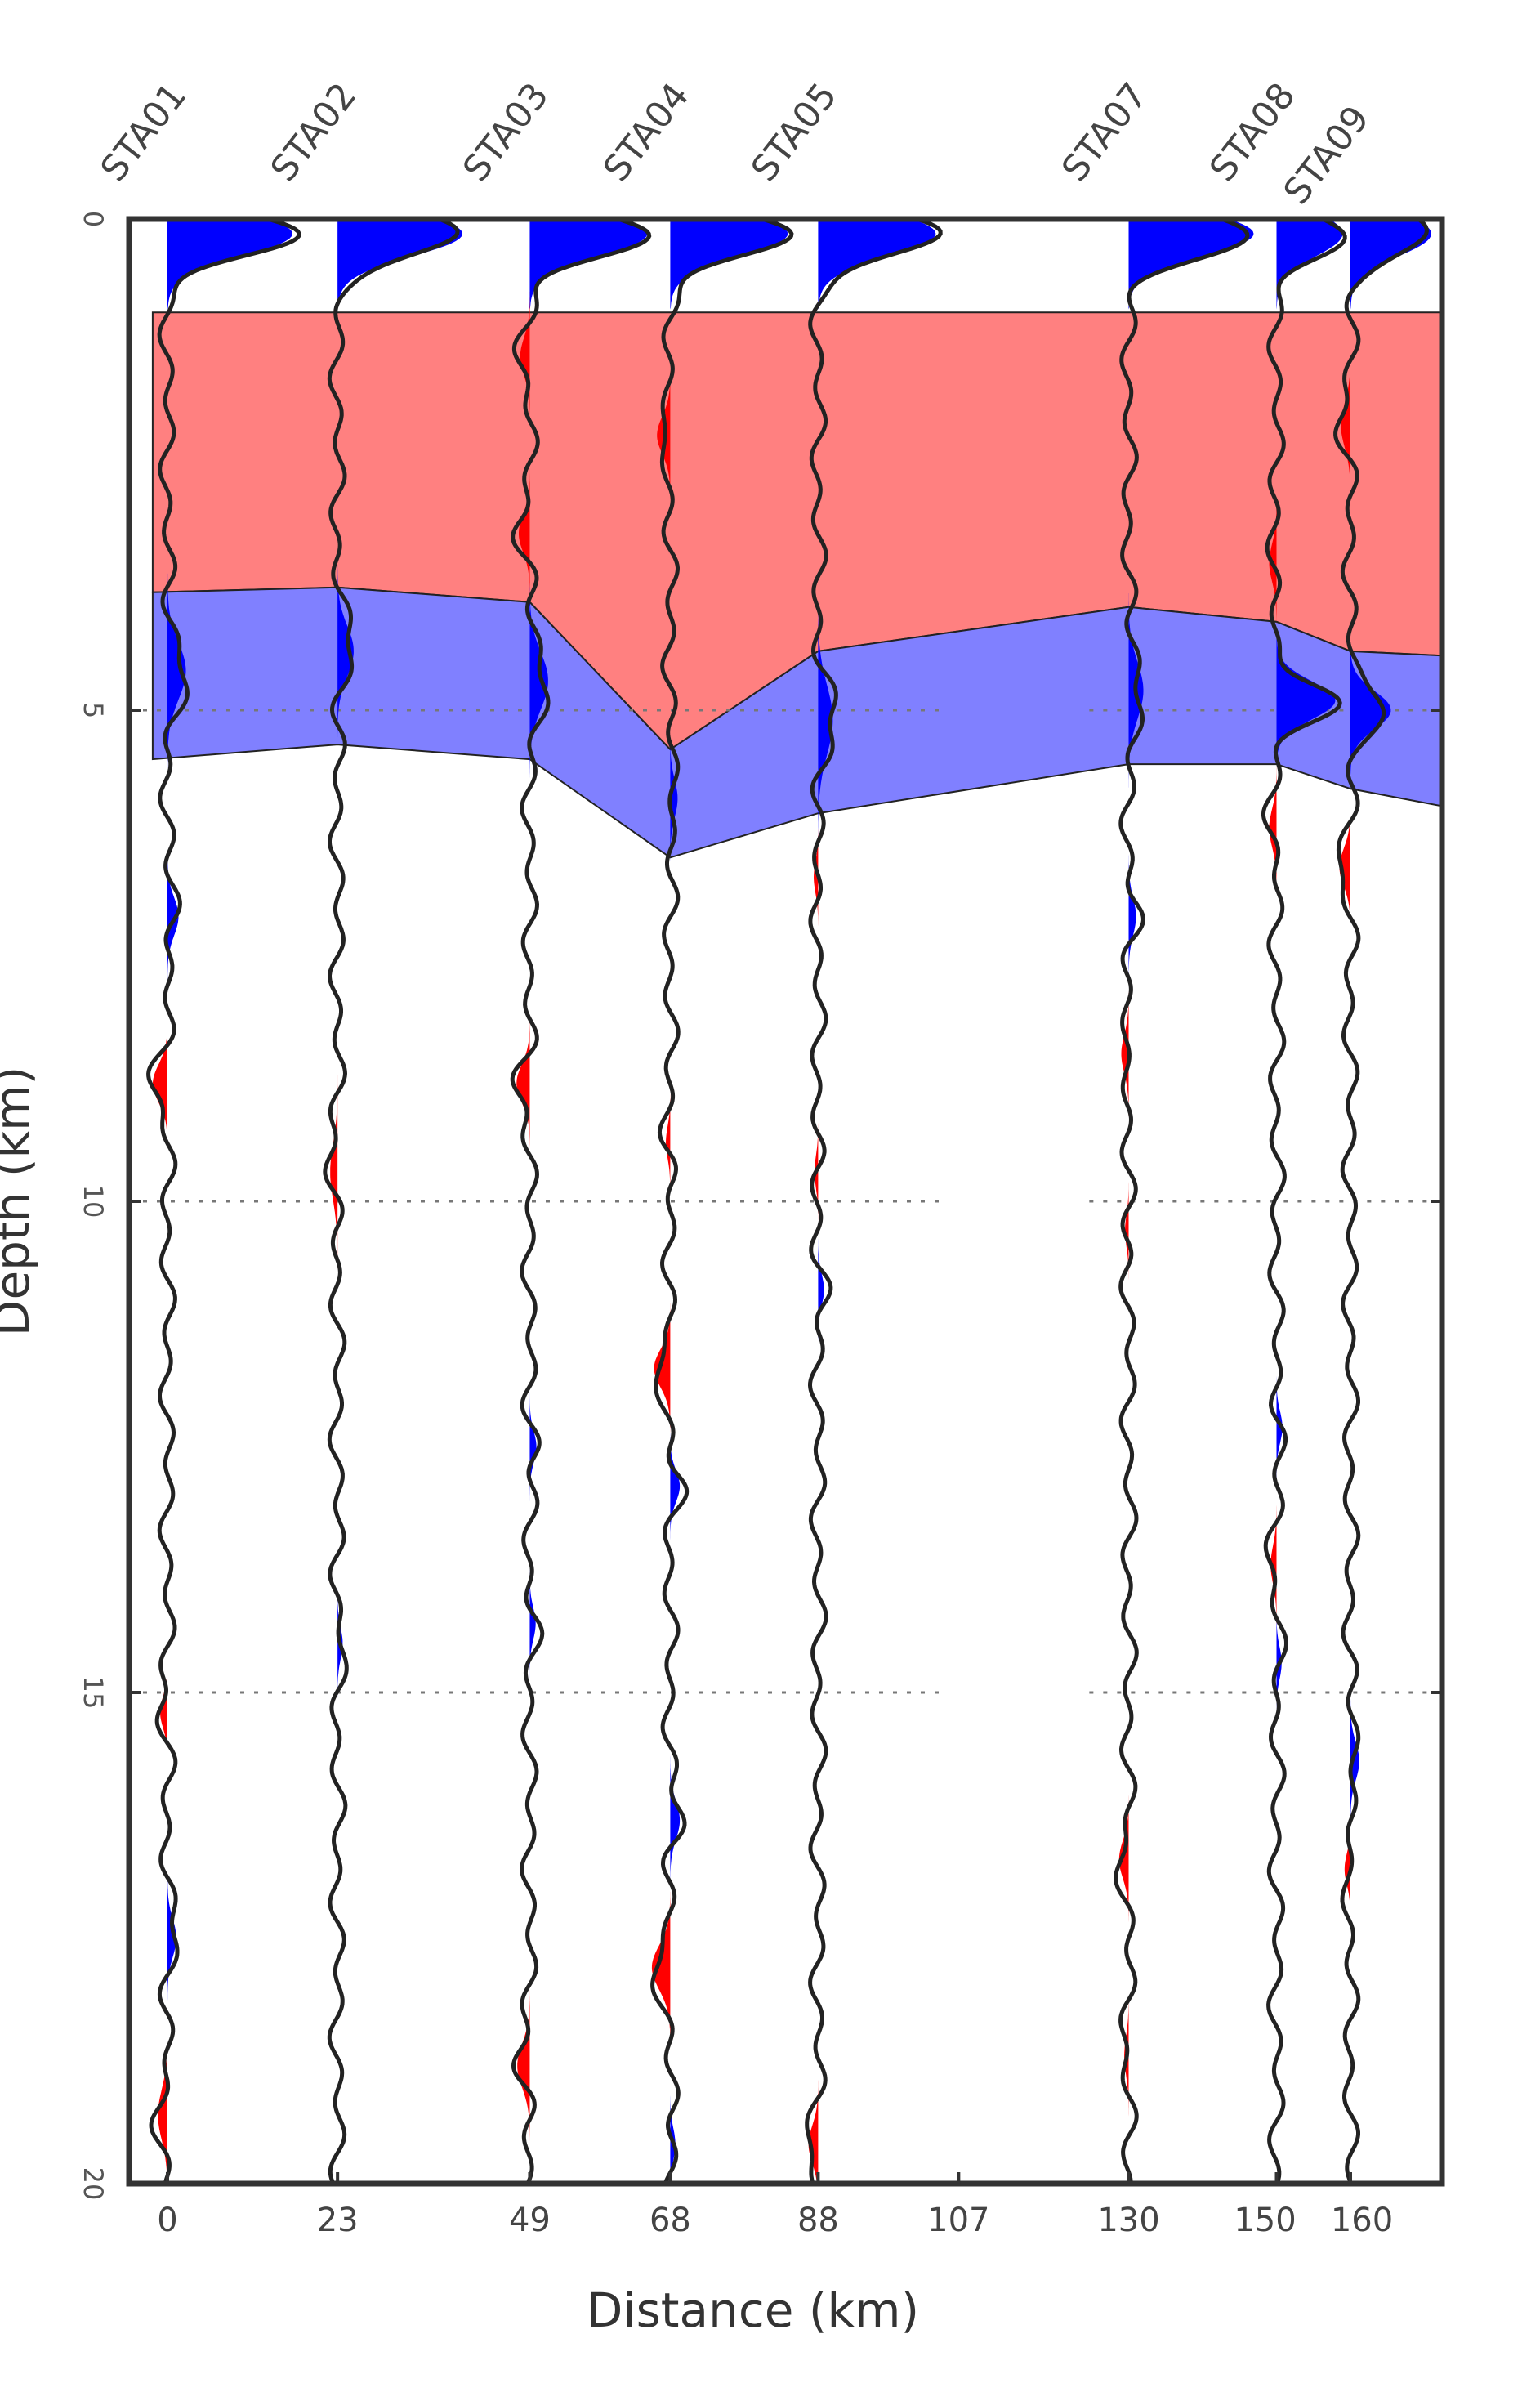  I want to click on trace-sta07, so click(1184, 1202).